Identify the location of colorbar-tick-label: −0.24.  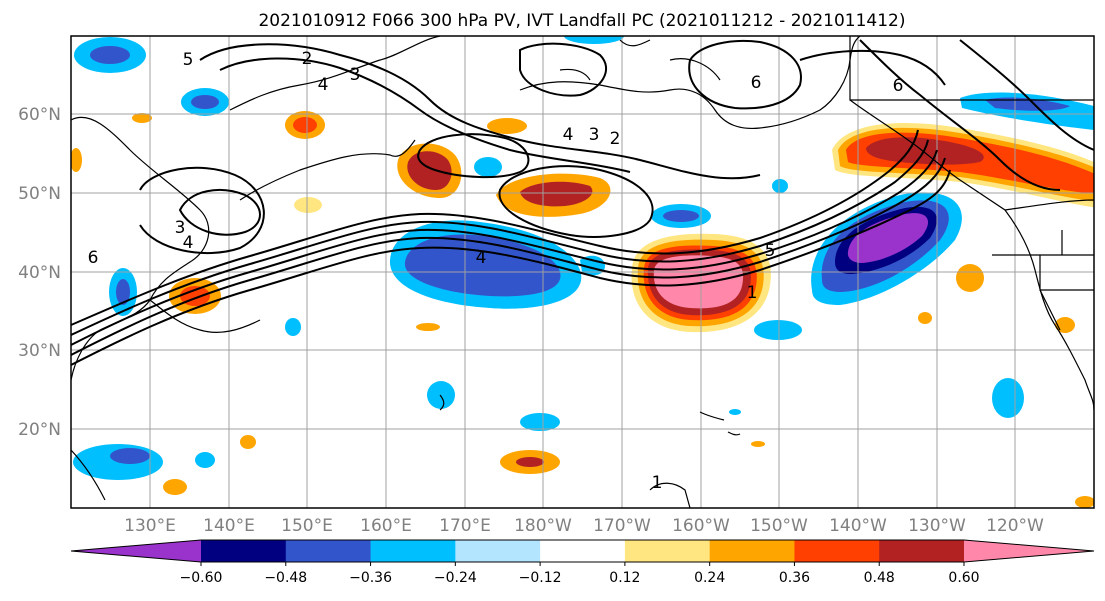
(455, 578).